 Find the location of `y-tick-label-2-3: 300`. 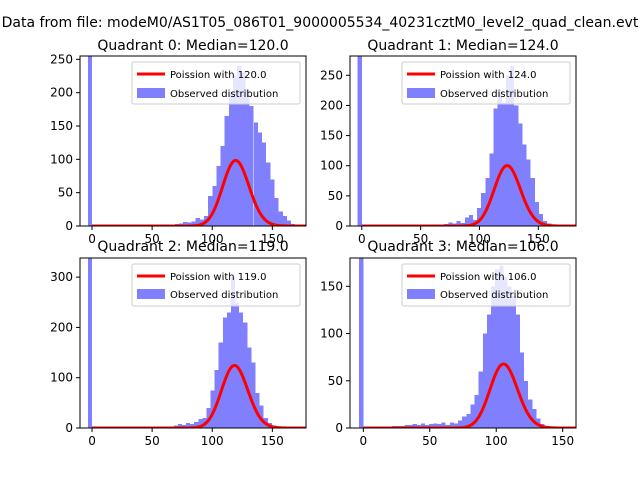

y-tick-label-2-3: 300 is located at coordinates (61, 277).